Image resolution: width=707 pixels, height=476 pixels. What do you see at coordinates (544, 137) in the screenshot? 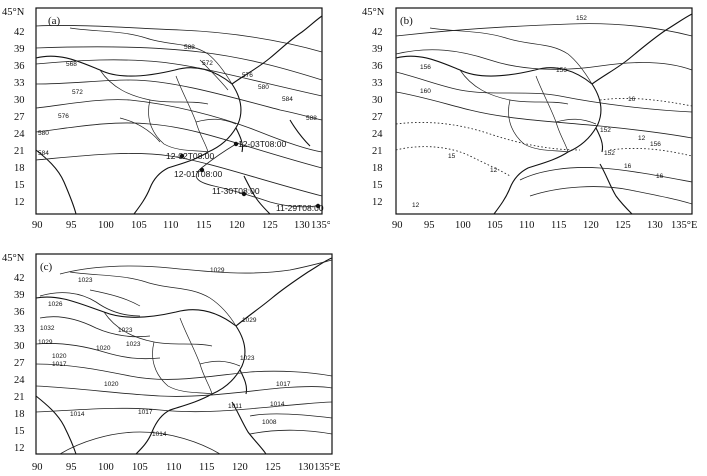
I see `dotted-contours` at bounding box center [544, 137].